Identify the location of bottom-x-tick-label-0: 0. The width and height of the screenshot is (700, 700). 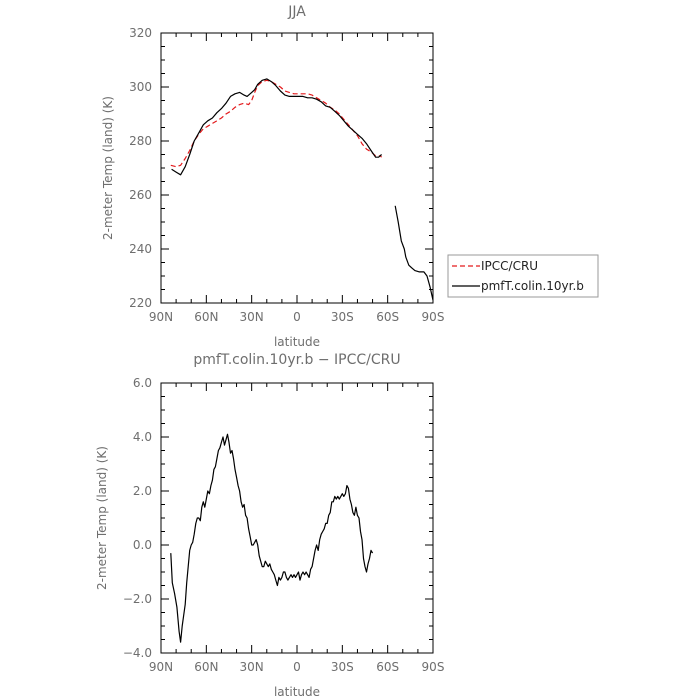
(297, 667).